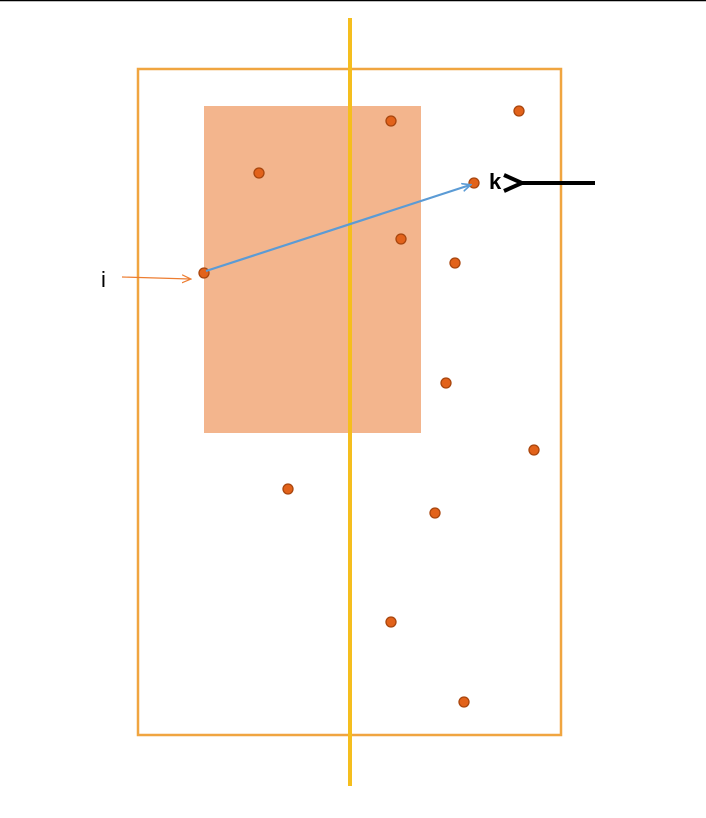  What do you see at coordinates (155, 278) in the screenshot?
I see `pointer-to-i` at bounding box center [155, 278].